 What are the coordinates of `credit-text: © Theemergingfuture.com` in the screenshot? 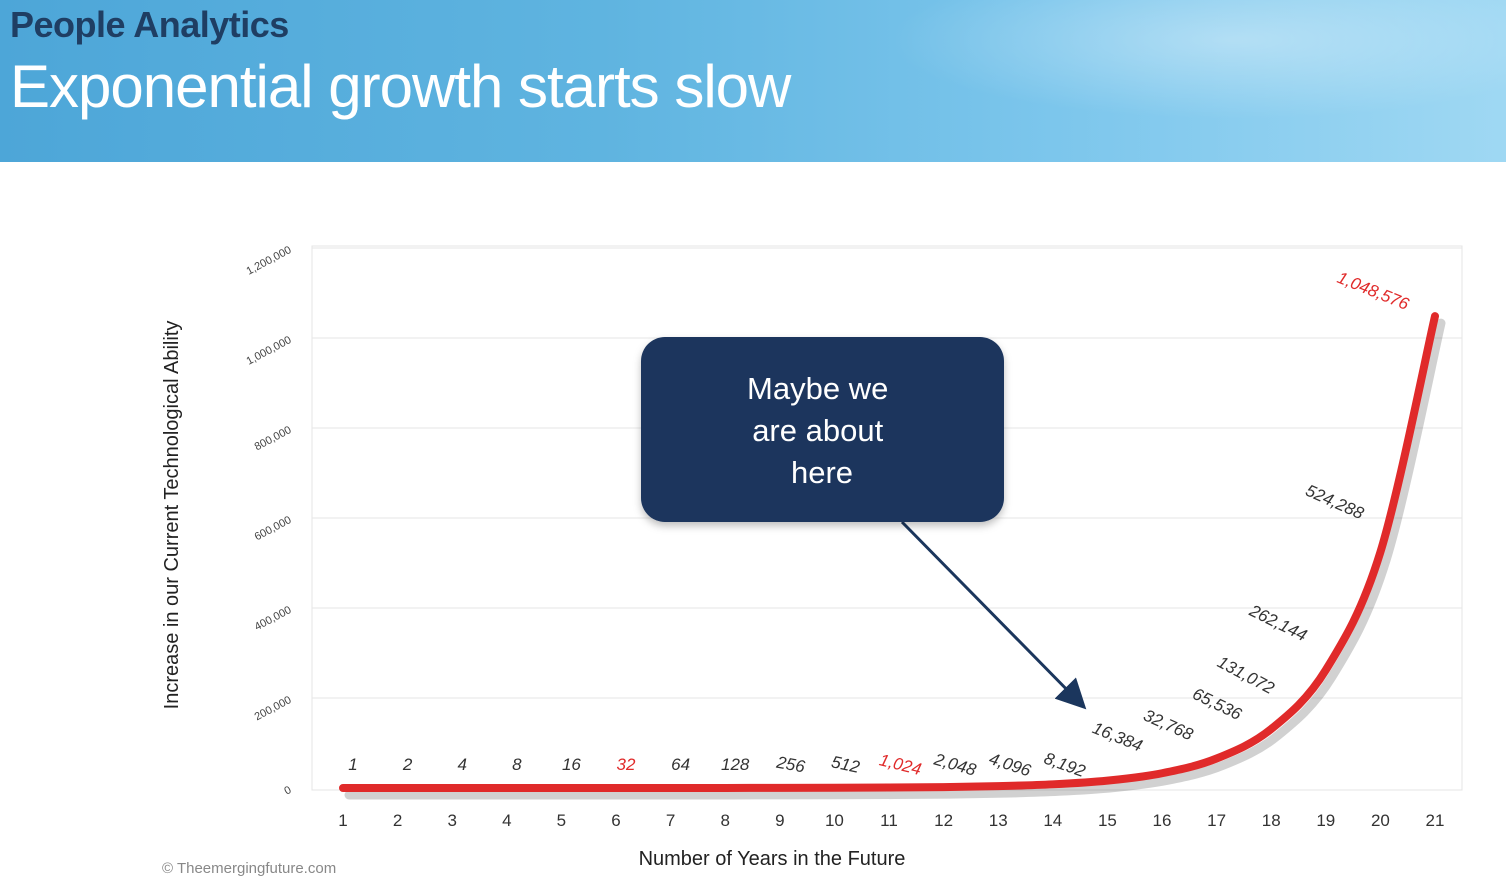 It's located at (249, 868).